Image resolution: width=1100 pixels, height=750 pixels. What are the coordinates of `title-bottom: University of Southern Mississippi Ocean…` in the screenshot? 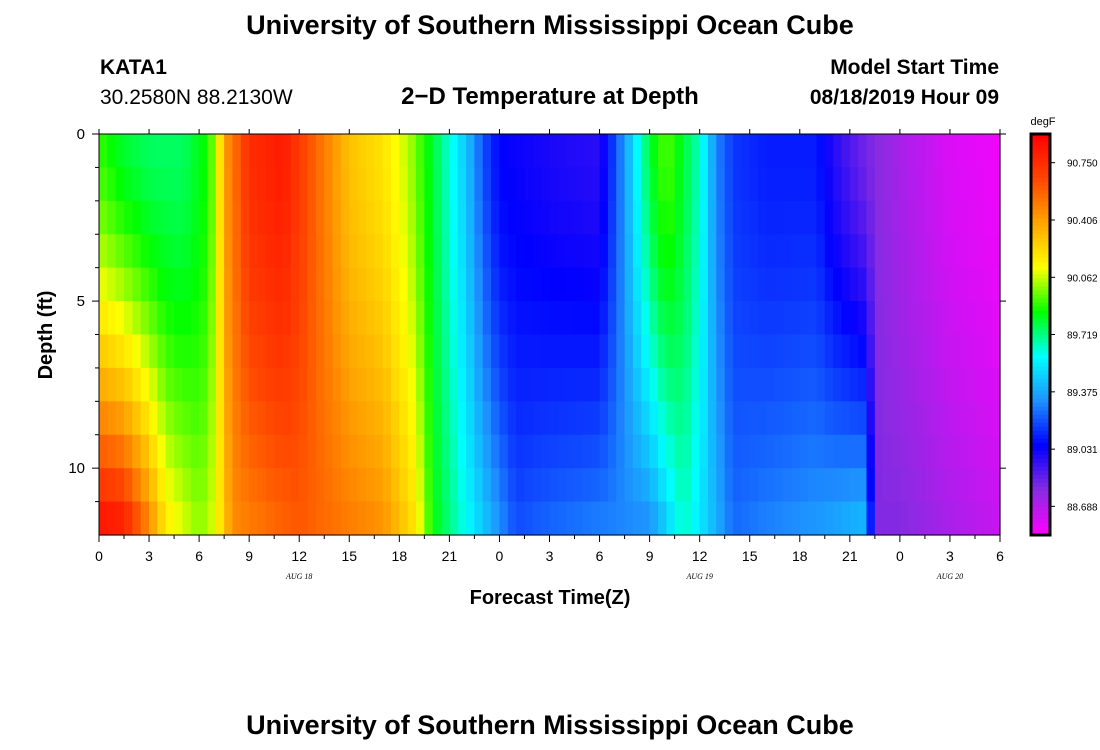 It's located at (550, 725).